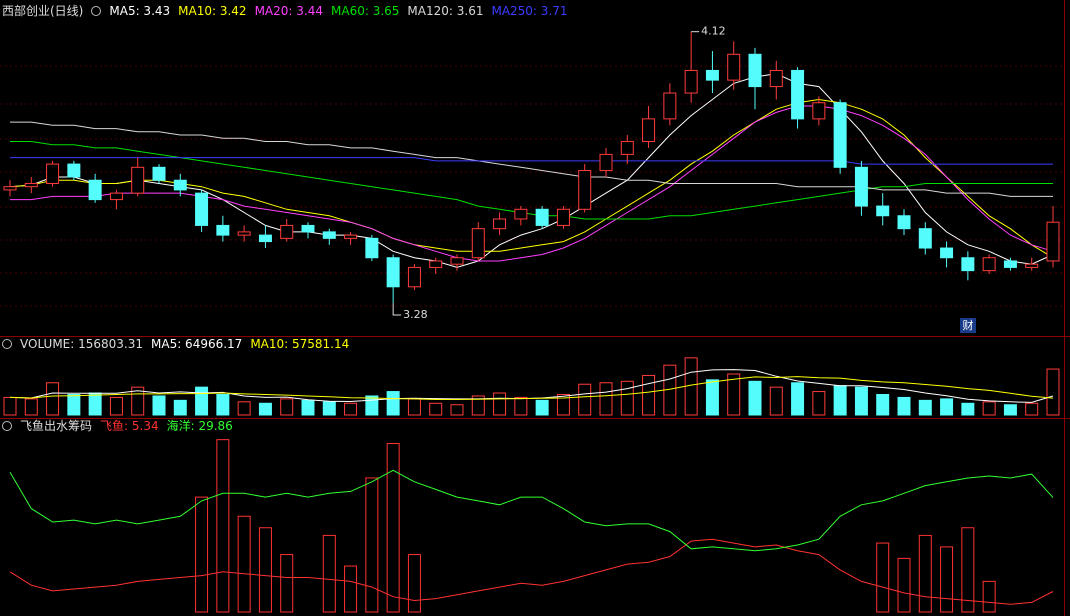 This screenshot has height=616, width=1070. Describe the element at coordinates (129, 426) in the screenshot. I see `legend-entry: 飞鱼: 5.34` at that location.